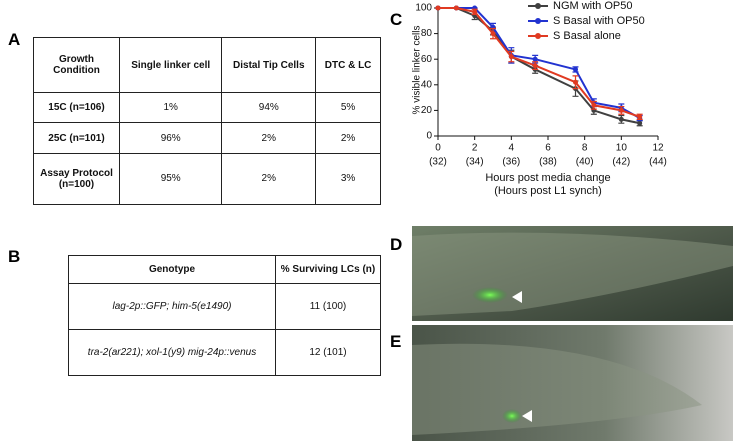  Describe the element at coordinates (592, 6) in the screenshot. I see `legend-label: NGM with OP50` at that location.